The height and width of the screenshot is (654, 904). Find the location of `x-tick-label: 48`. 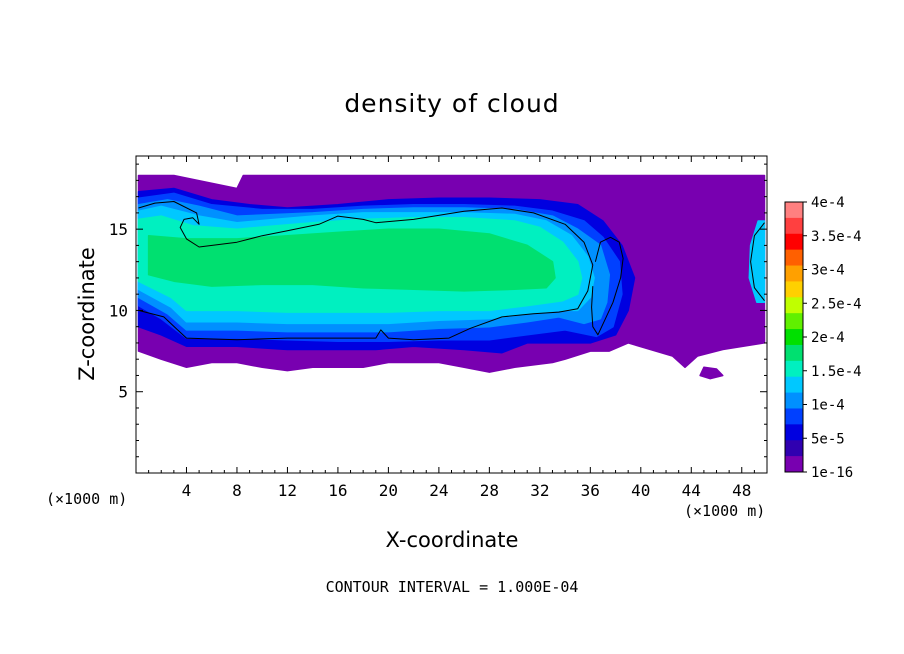

x-tick-label: 48 is located at coordinates (741, 490).